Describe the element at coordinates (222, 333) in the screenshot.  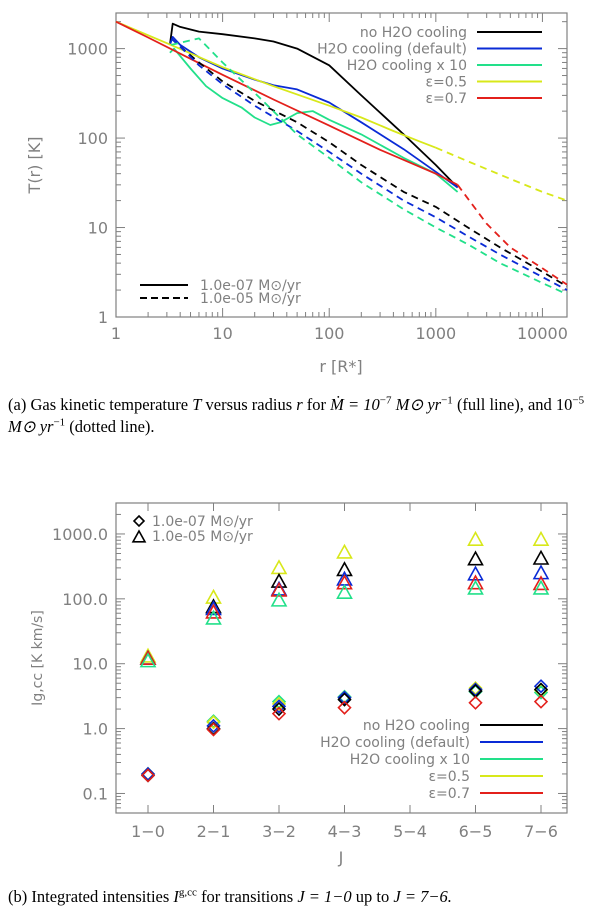
I see `x-tick-label: 10` at that location.